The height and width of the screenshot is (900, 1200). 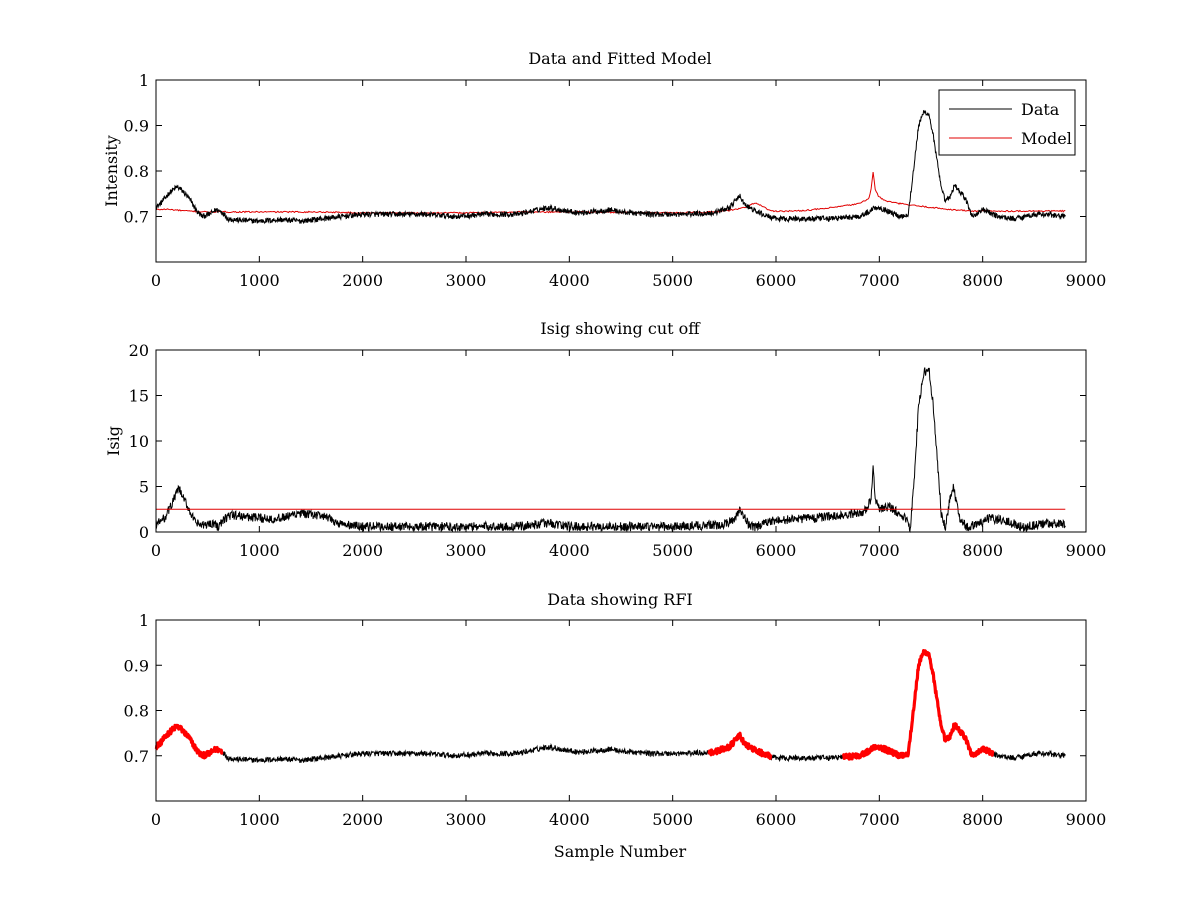 I want to click on panel1-title: Data and Fitted Model, so click(x=619, y=58).